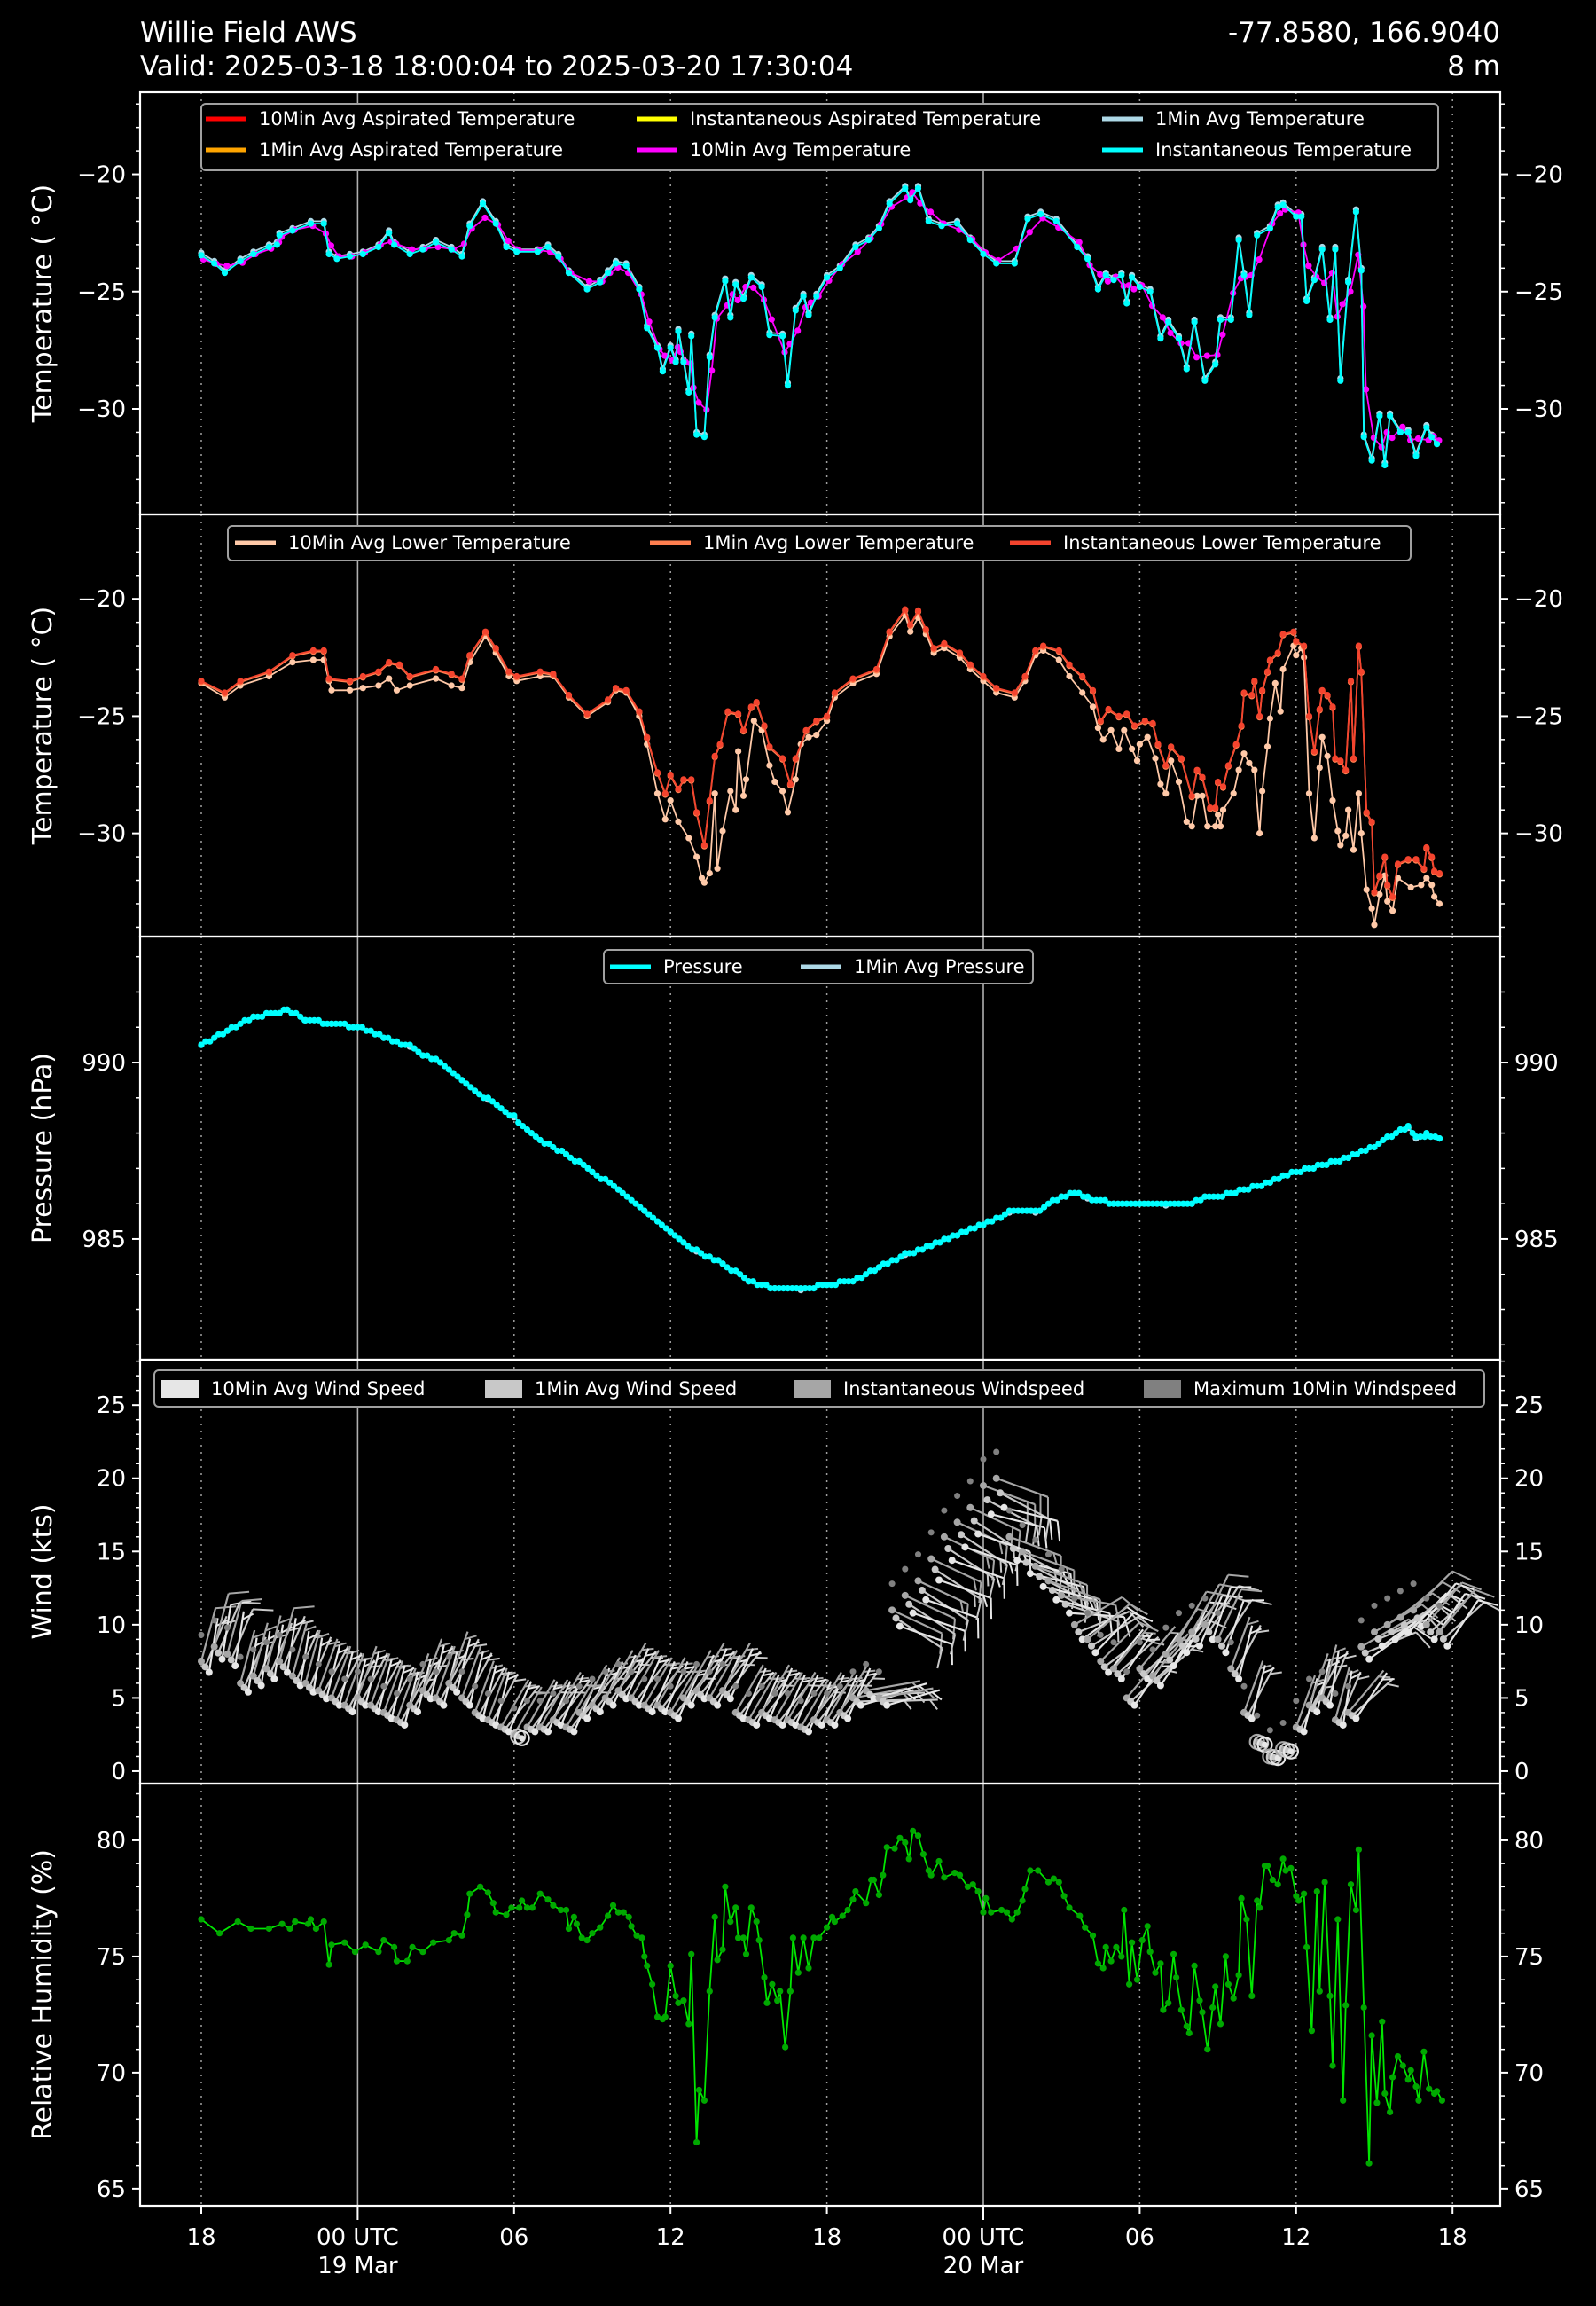 Image resolution: width=1596 pixels, height=2306 pixels. Describe the element at coordinates (1539, 716) in the screenshot. I see `y-tick-label-right: −25` at that location.